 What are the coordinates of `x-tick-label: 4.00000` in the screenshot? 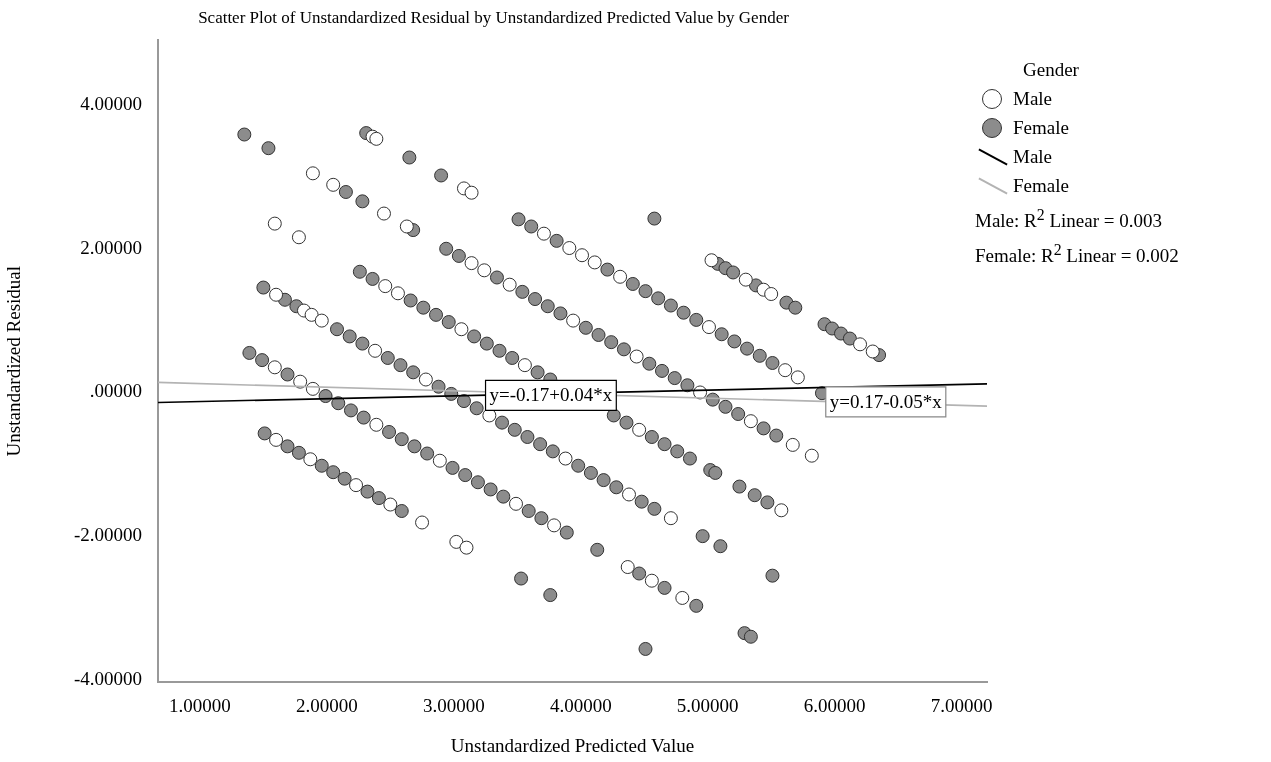 It's located at (580, 706).